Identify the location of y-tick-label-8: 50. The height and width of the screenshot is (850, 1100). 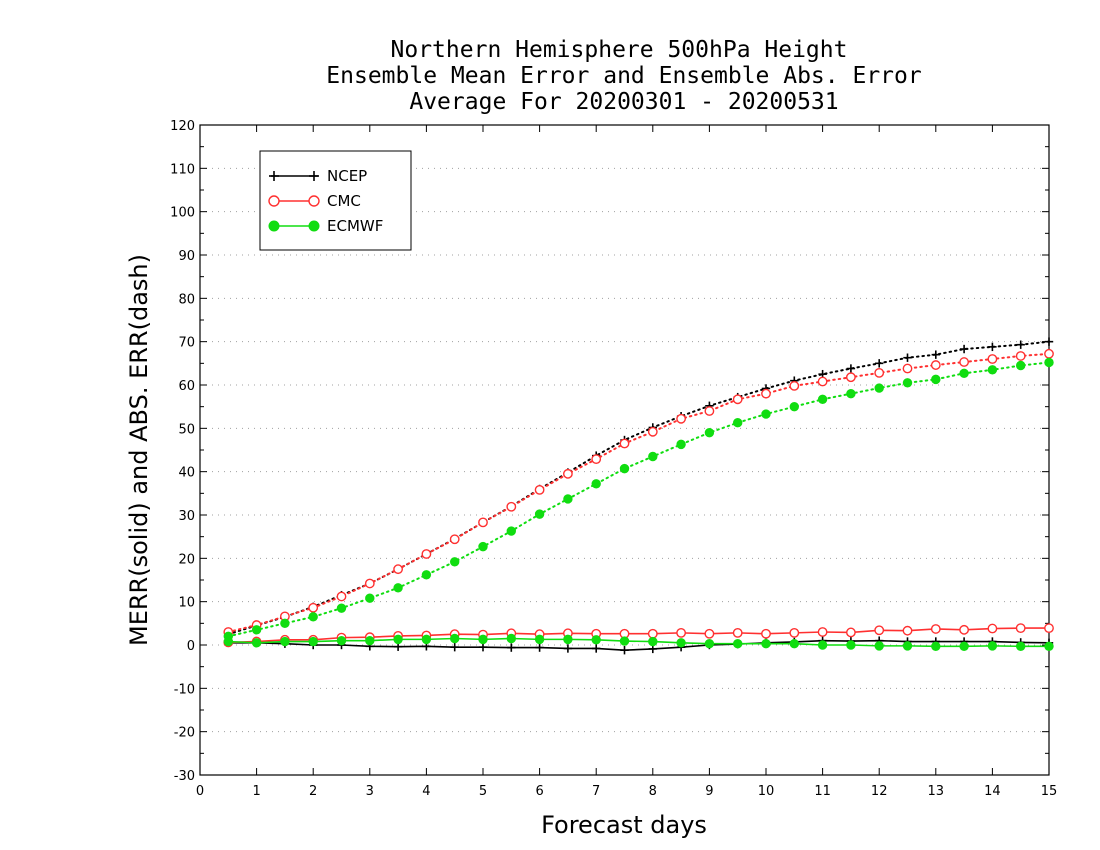
(186, 429).